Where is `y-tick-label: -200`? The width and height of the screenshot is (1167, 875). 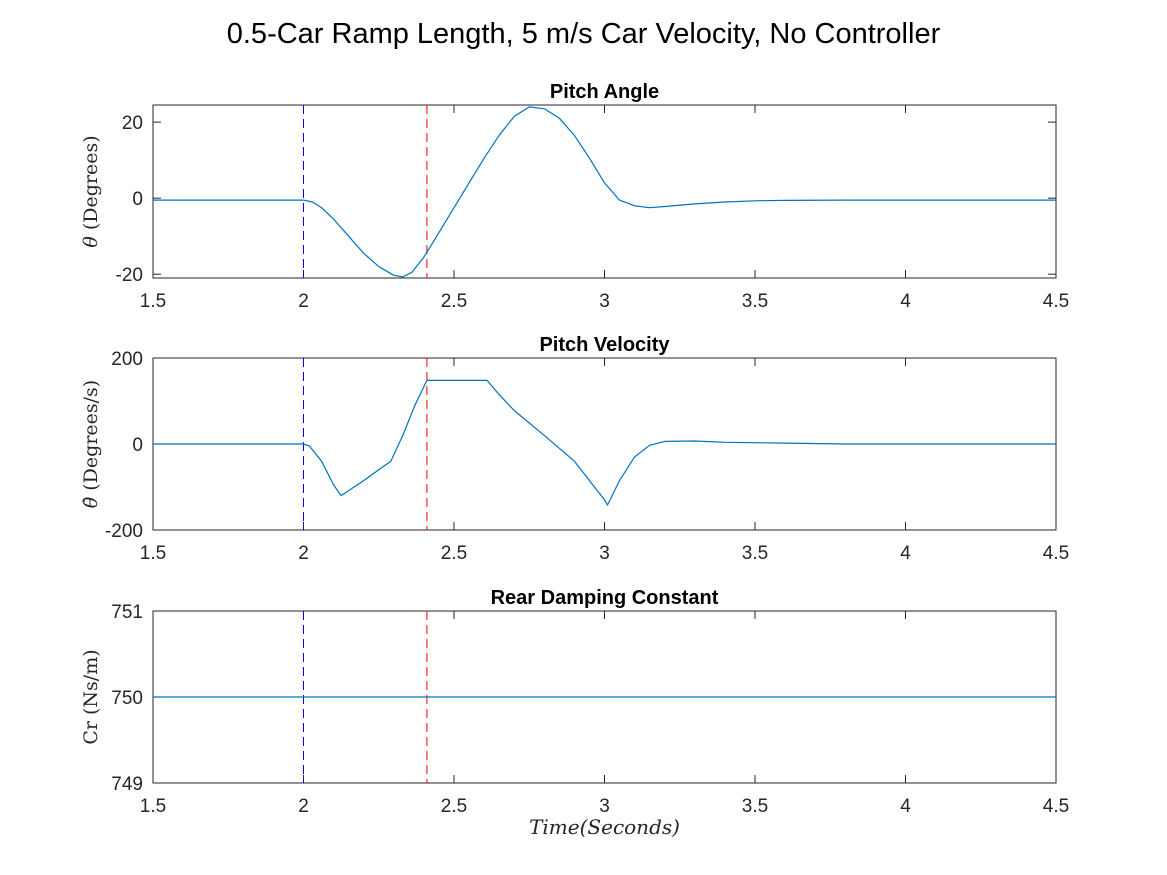 y-tick-label: -200 is located at coordinates (124, 531).